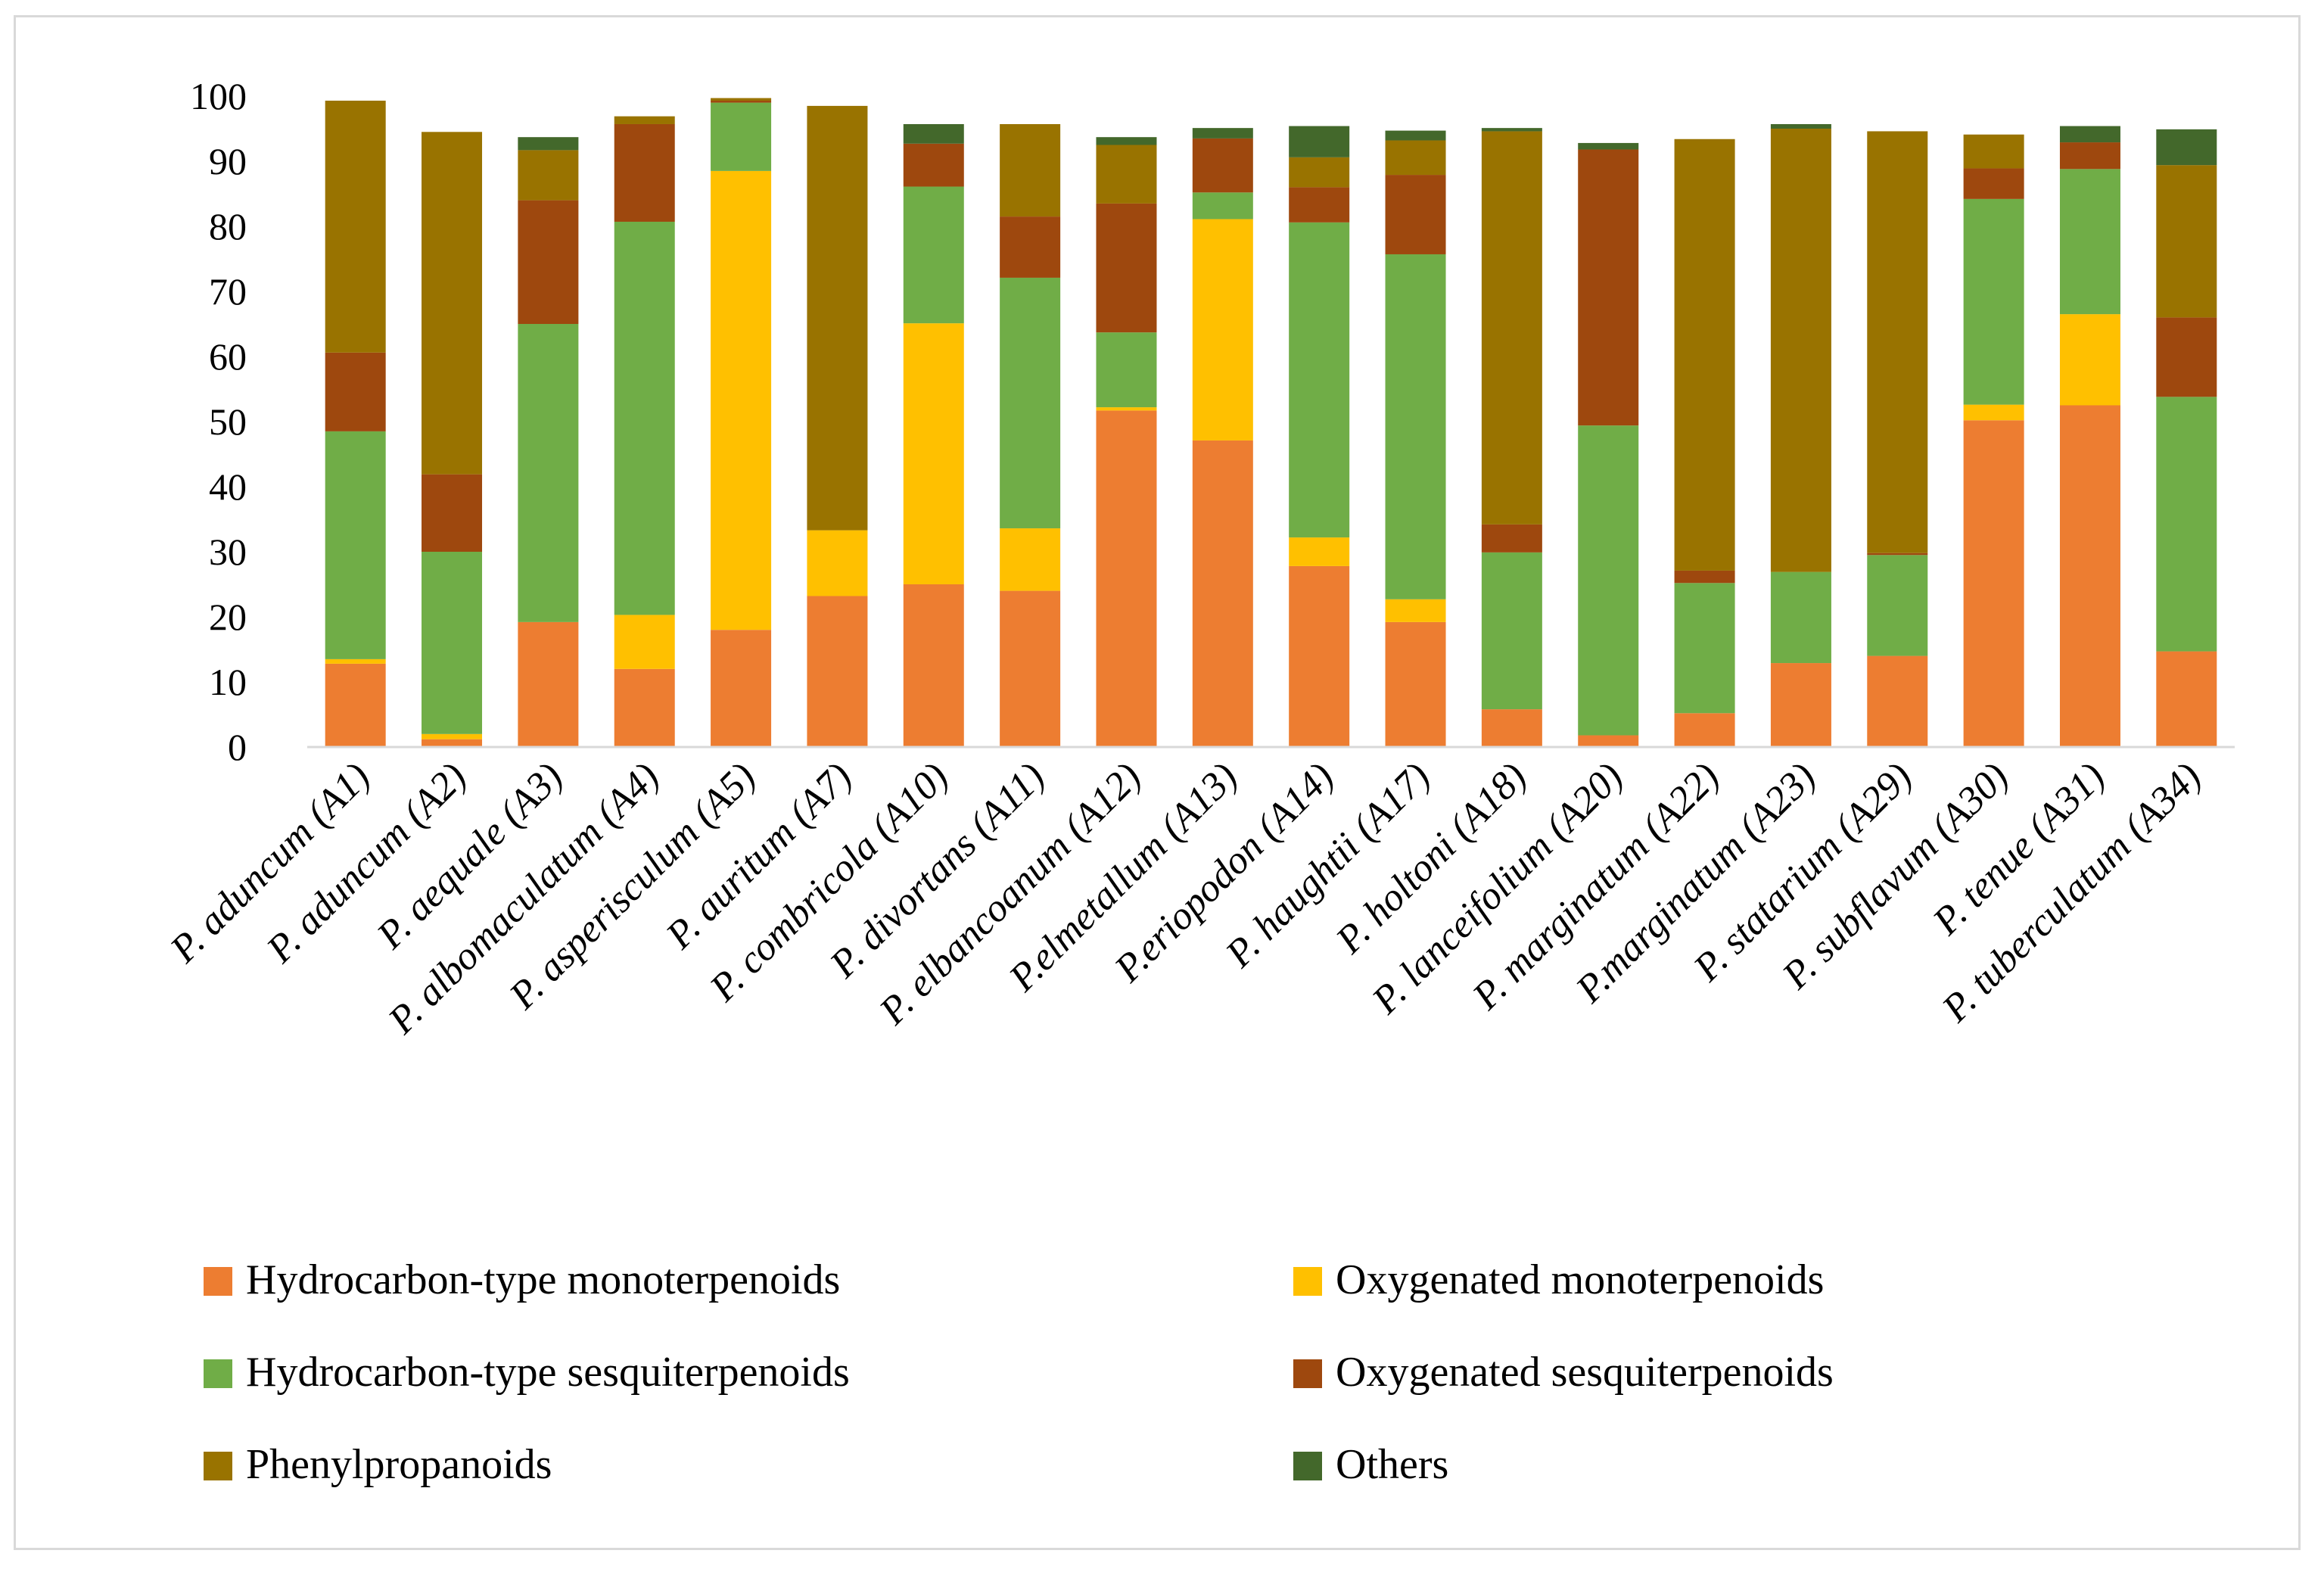 This screenshot has height=1569, width=2324. I want to click on y-axis-ticks: 0 10 20 30 40 50 60 70 80 90 100, so click(218, 421).